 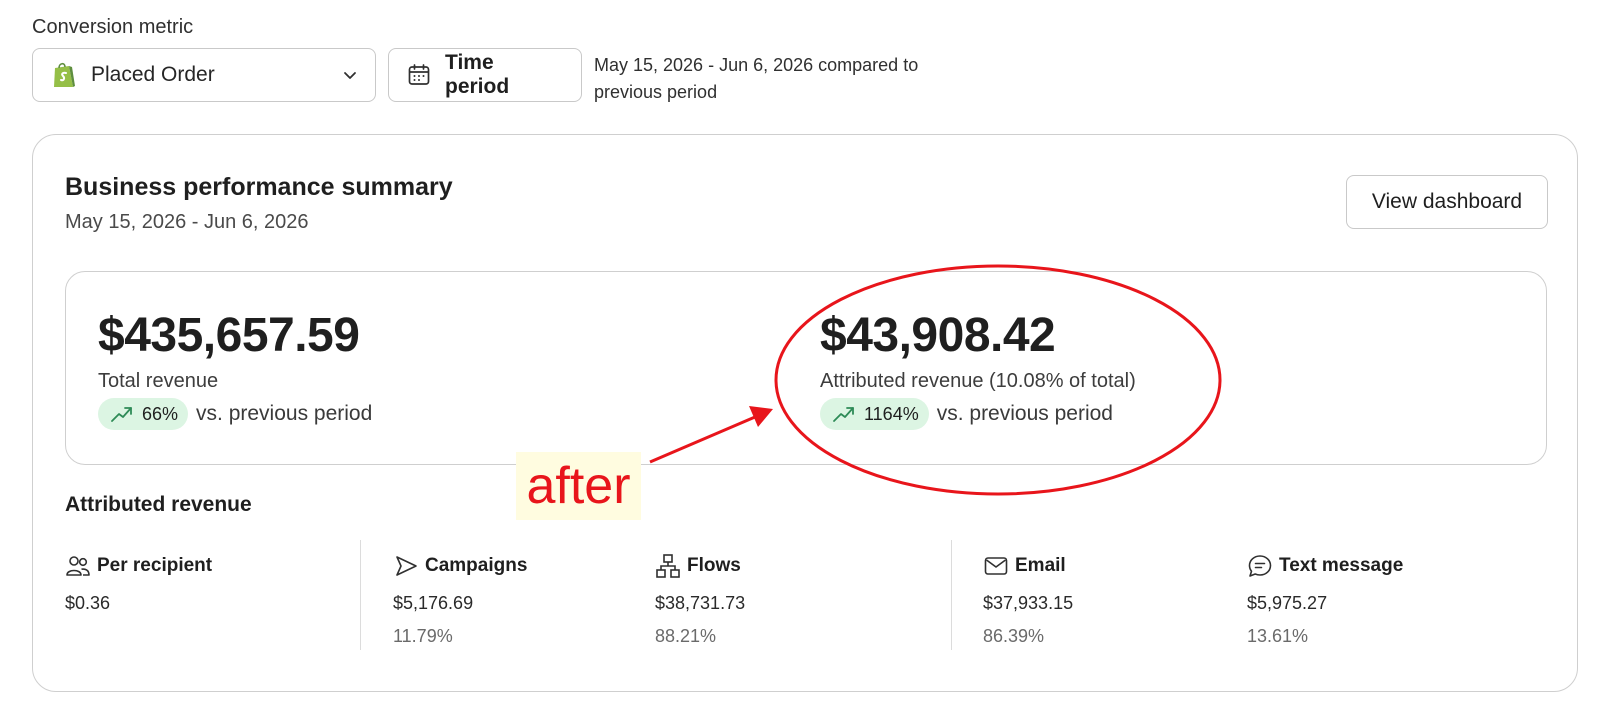 What do you see at coordinates (700, 603) in the screenshot?
I see `metric-value: $38,731.73` at bounding box center [700, 603].